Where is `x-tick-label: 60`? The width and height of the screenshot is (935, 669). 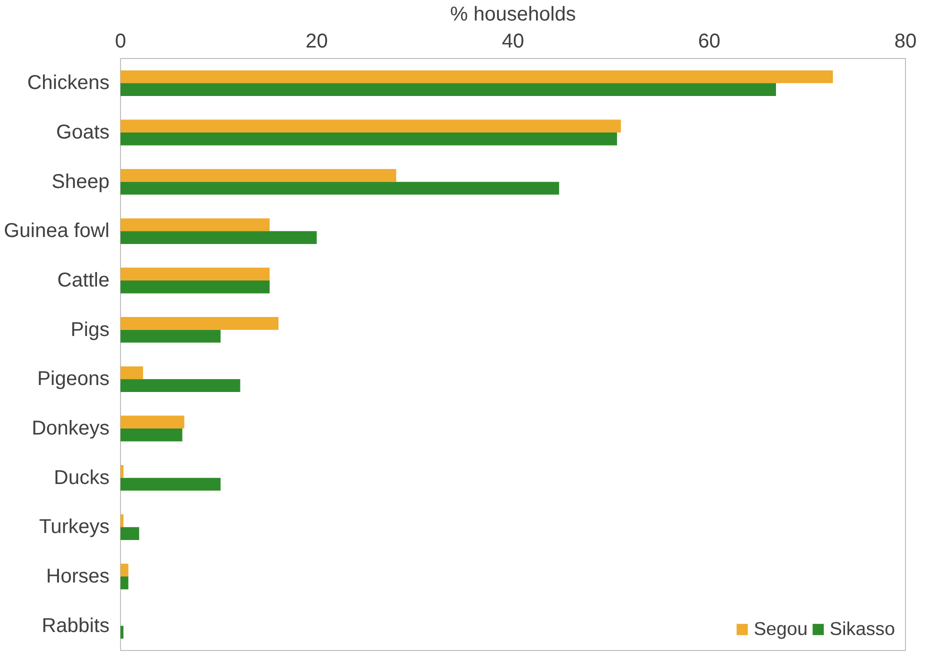
x-tick-label: 60 is located at coordinates (709, 41).